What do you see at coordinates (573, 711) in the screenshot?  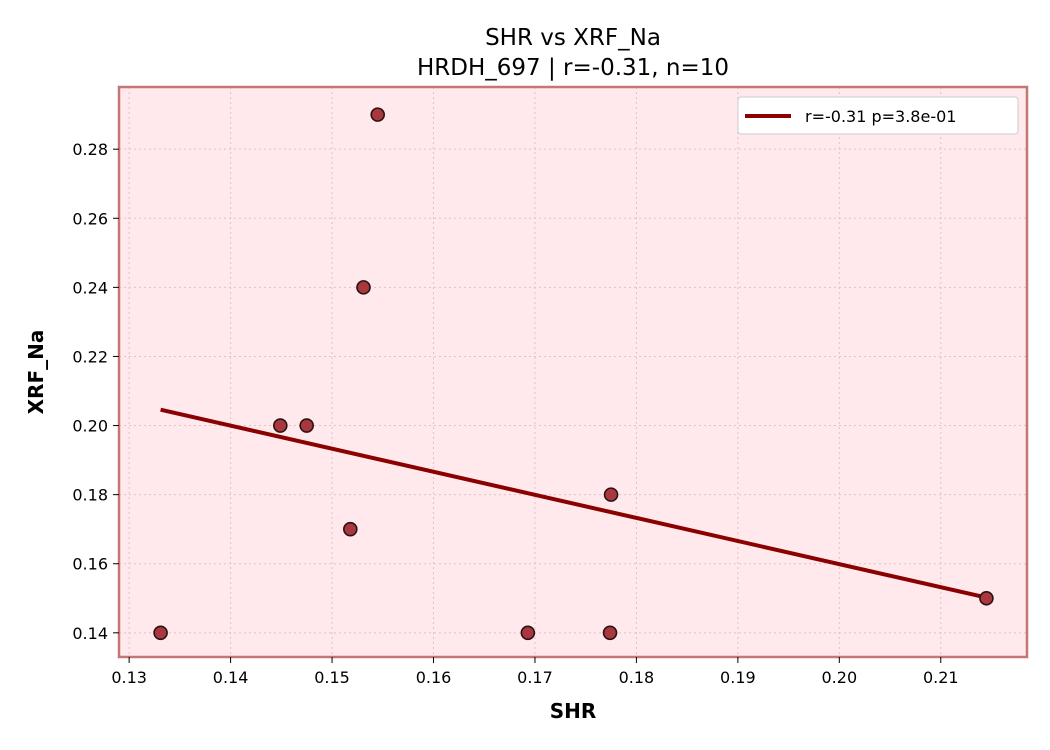 I see `x-axis-label: SHR` at bounding box center [573, 711].